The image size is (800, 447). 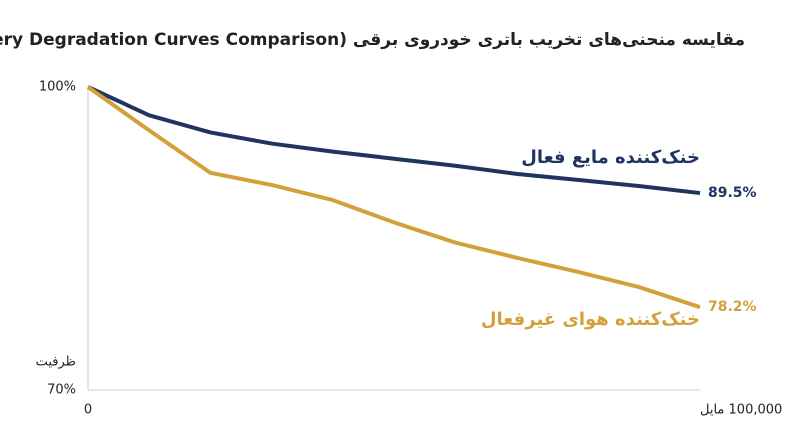 What do you see at coordinates (61, 390) in the screenshot?
I see `y-tick-label: 70%` at bounding box center [61, 390].